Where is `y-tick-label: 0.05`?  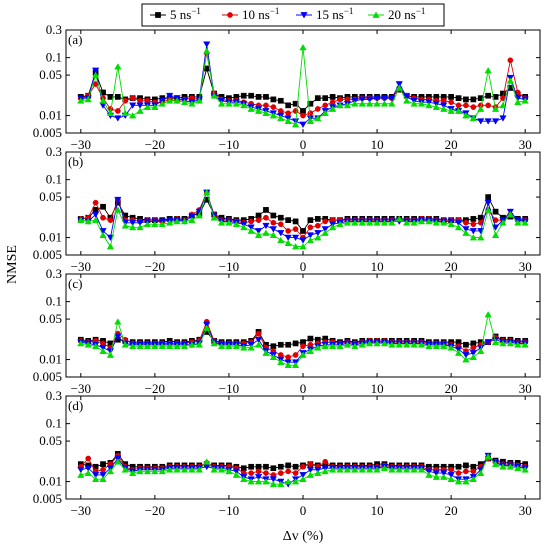 y-tick-label: 0.05 is located at coordinates (50, 74).